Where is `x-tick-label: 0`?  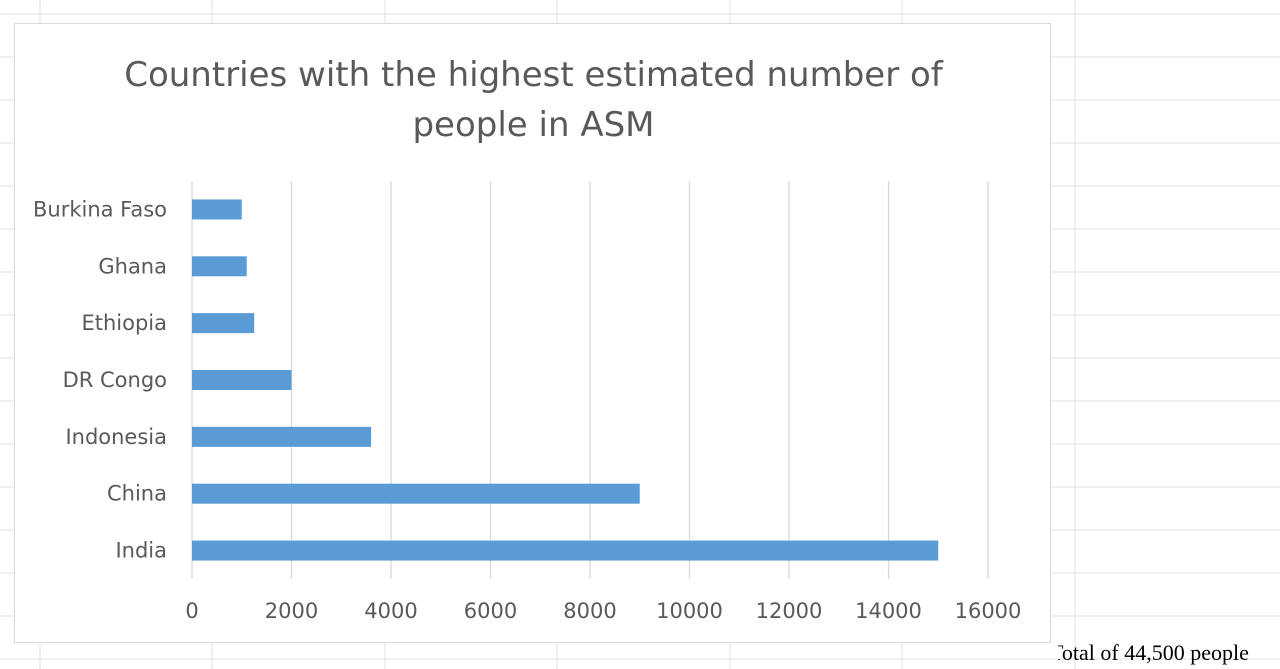
x-tick-label: 0 is located at coordinates (191, 611).